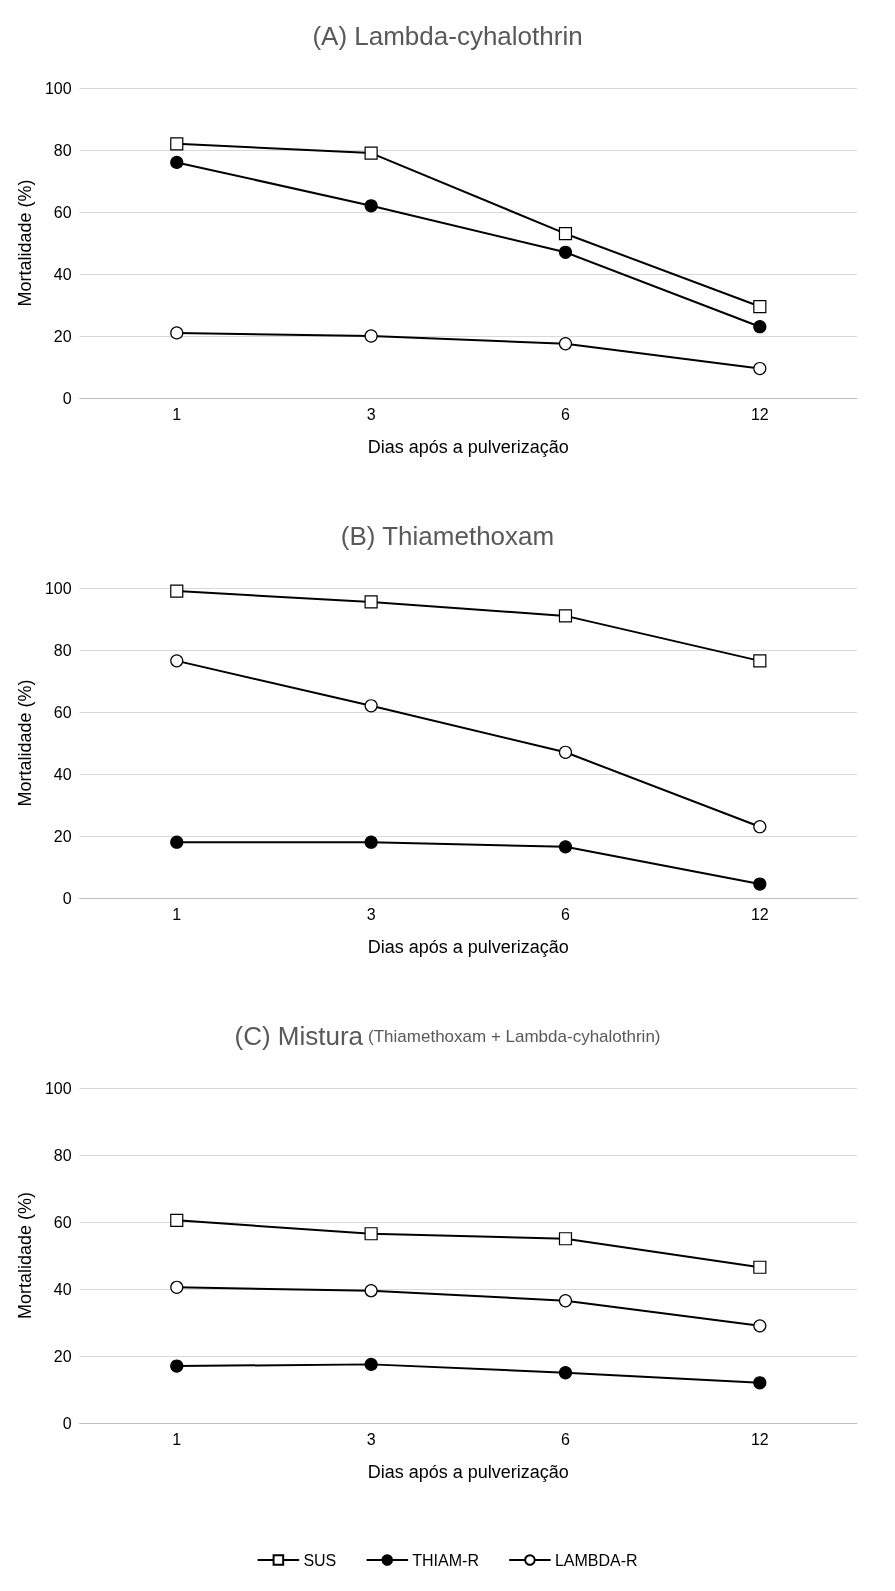 The width and height of the screenshot is (895, 1591). Describe the element at coordinates (447, 36) in the screenshot. I see `chart-title: (A) Lambda-cyhalothrin` at that location.